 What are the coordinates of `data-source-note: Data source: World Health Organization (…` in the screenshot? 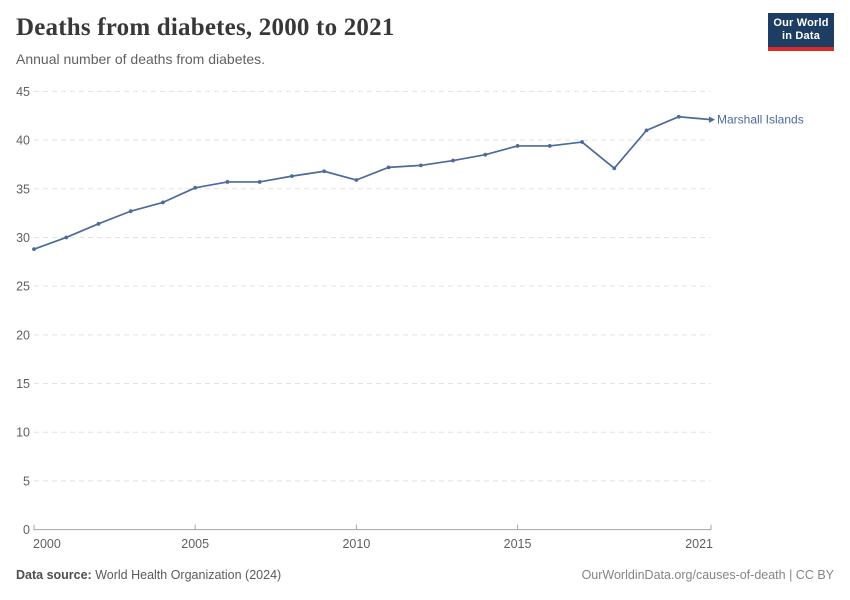 It's located at (148, 575).